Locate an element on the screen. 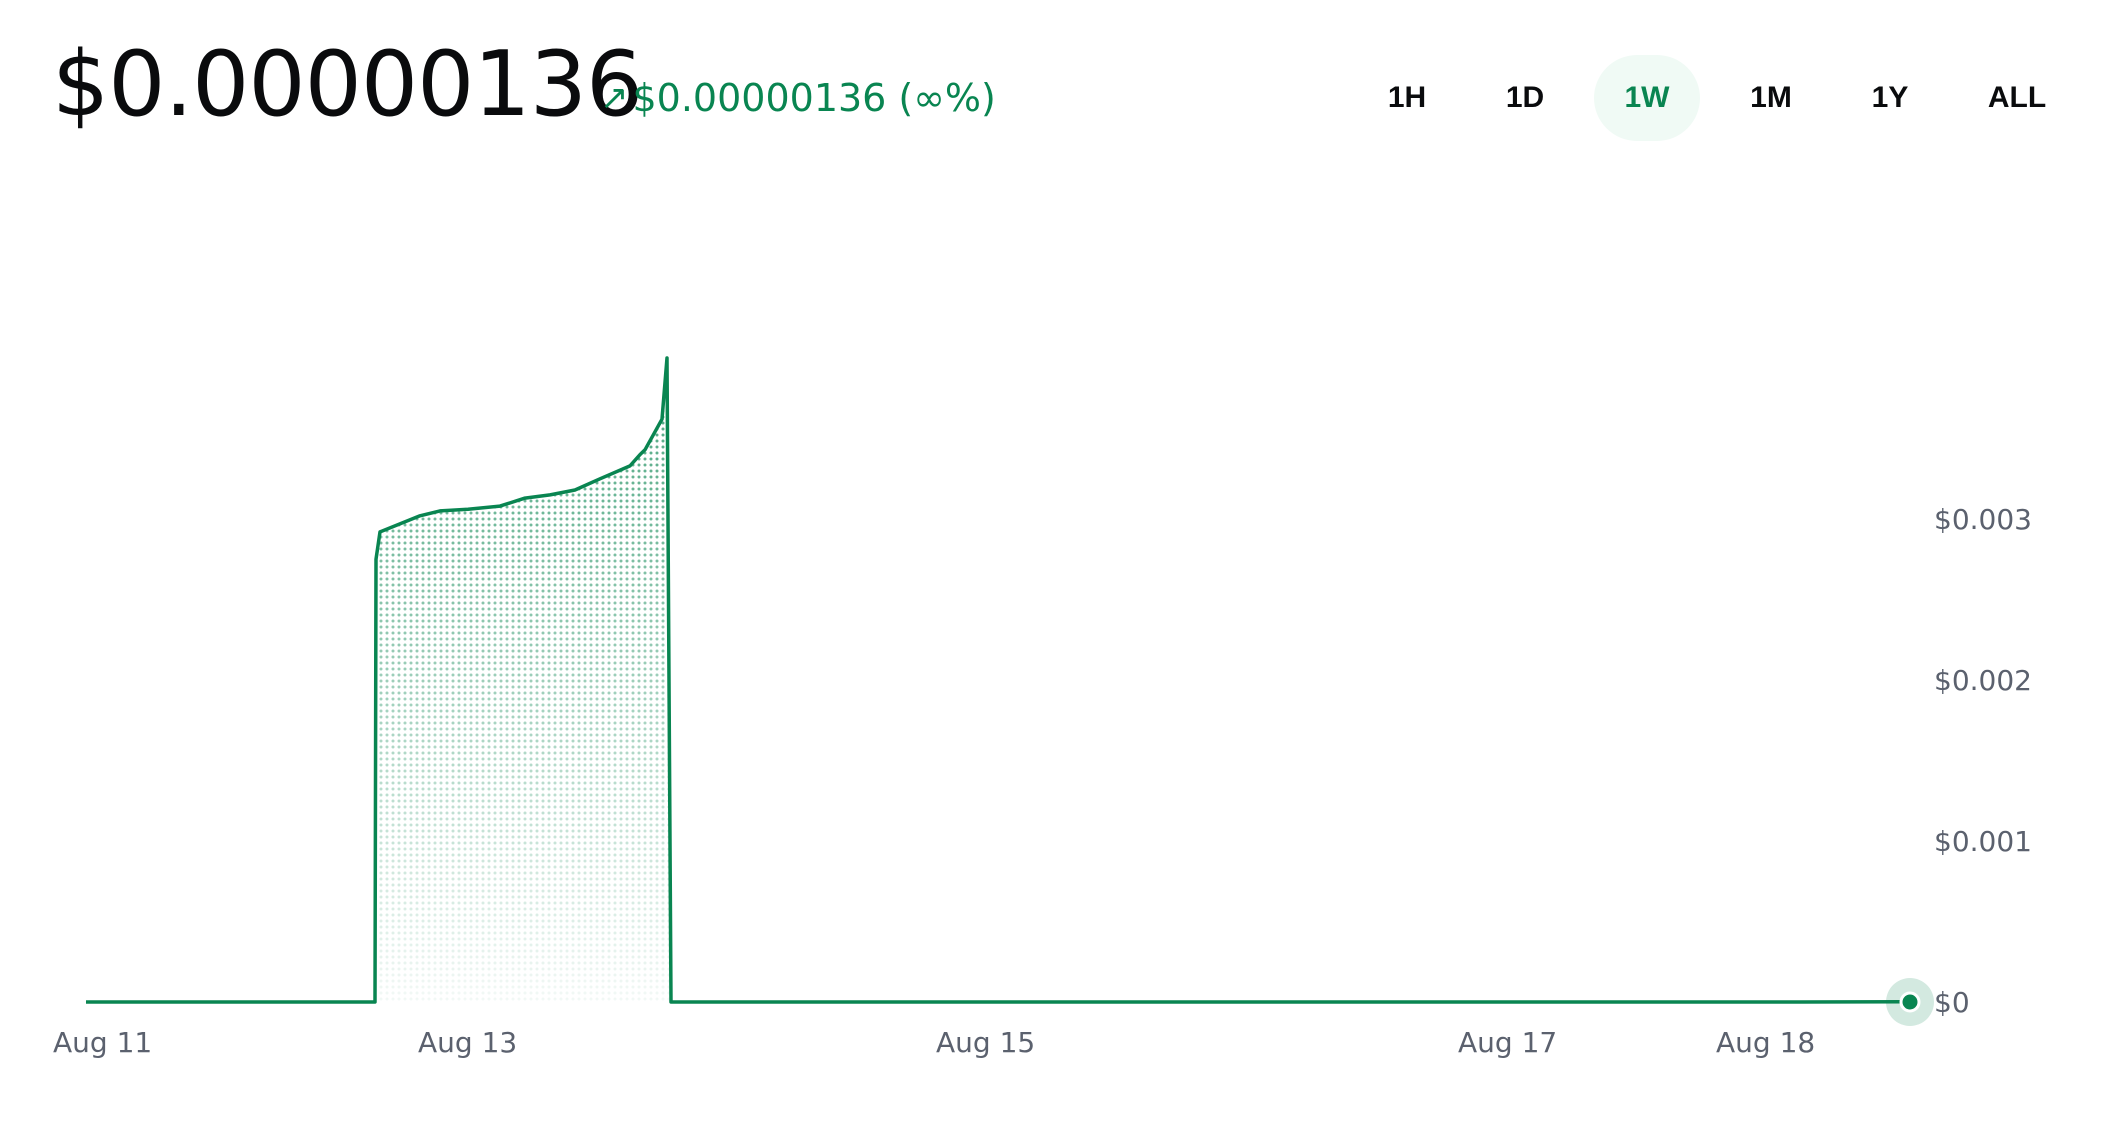 The height and width of the screenshot is (1134, 2114). x-tick-label: Aug 17 is located at coordinates (1507, 1042).